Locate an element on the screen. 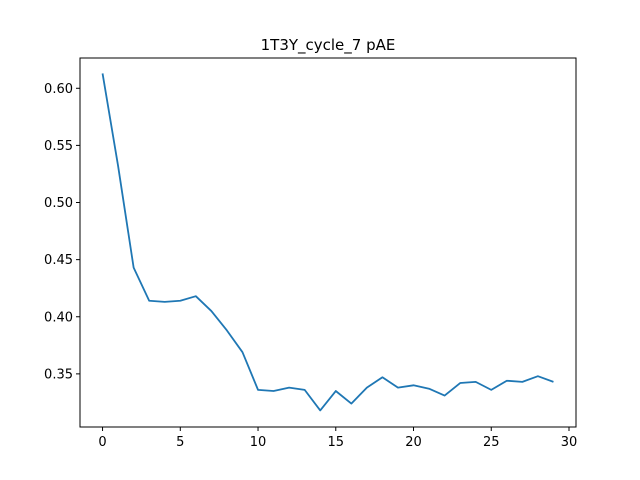  y-axis: 0.35 0.40 0.45 0.50 0.55 0.60 is located at coordinates (62, 232).